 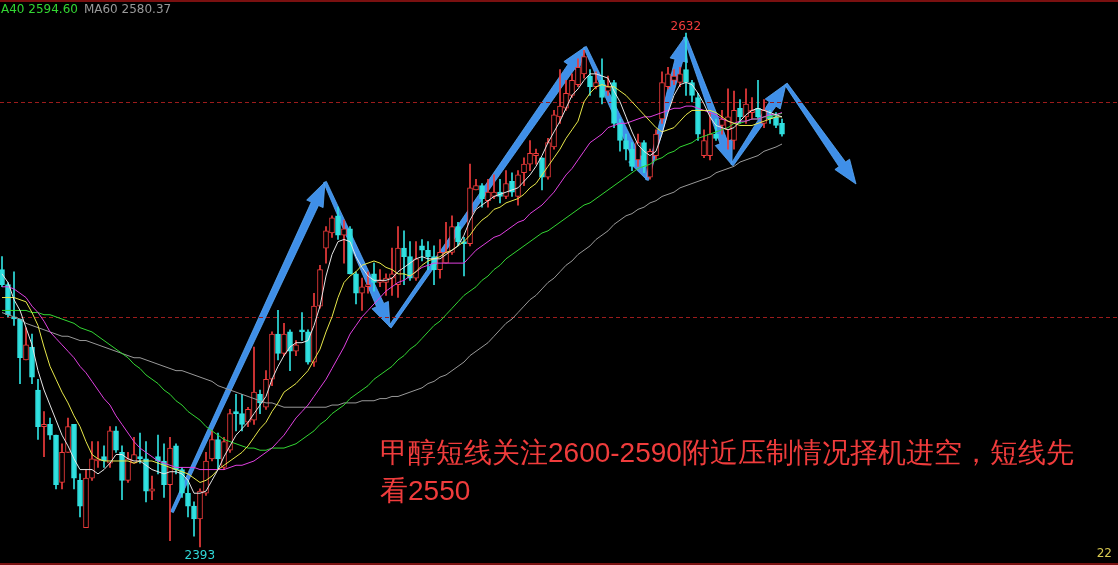 I want to click on text: A40 2594.60, so click(x=39, y=9).